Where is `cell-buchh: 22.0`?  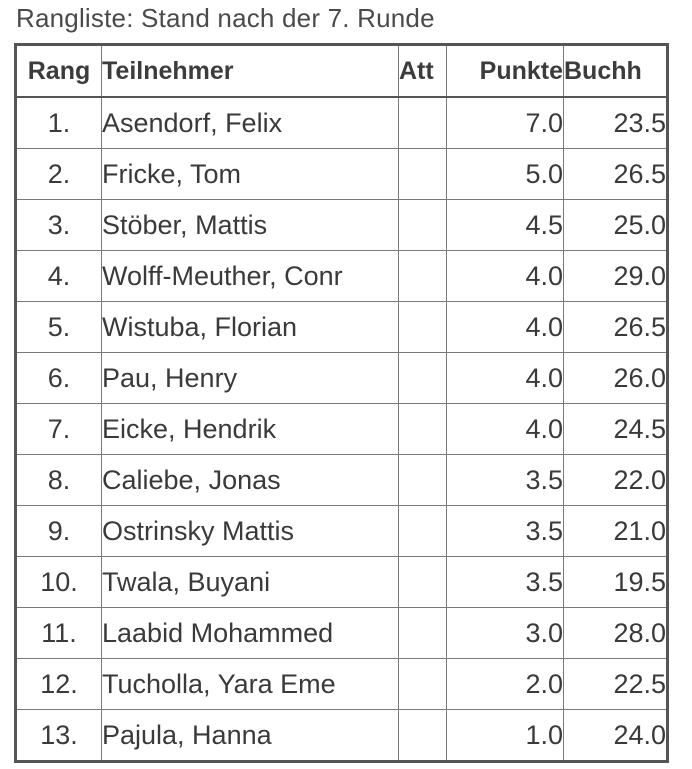
cell-buchh: 22.0 is located at coordinates (615, 480).